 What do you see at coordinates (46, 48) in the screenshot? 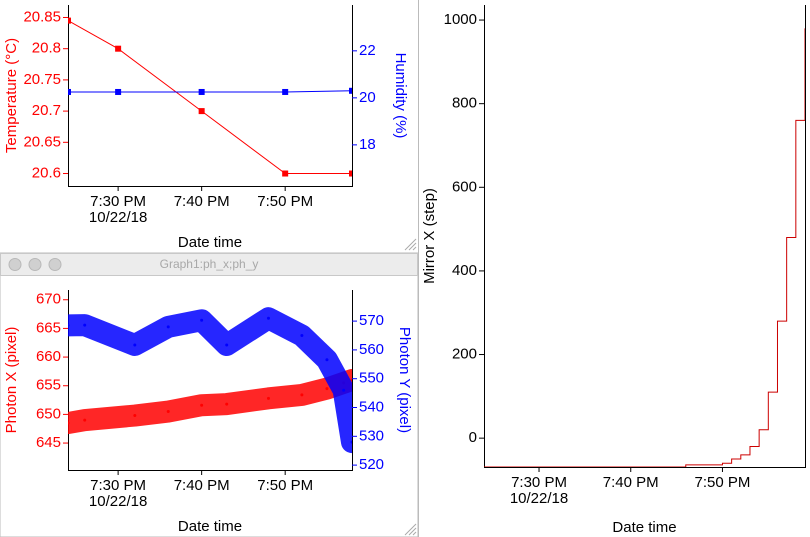
I see `y-tick-label: 20.8` at bounding box center [46, 48].